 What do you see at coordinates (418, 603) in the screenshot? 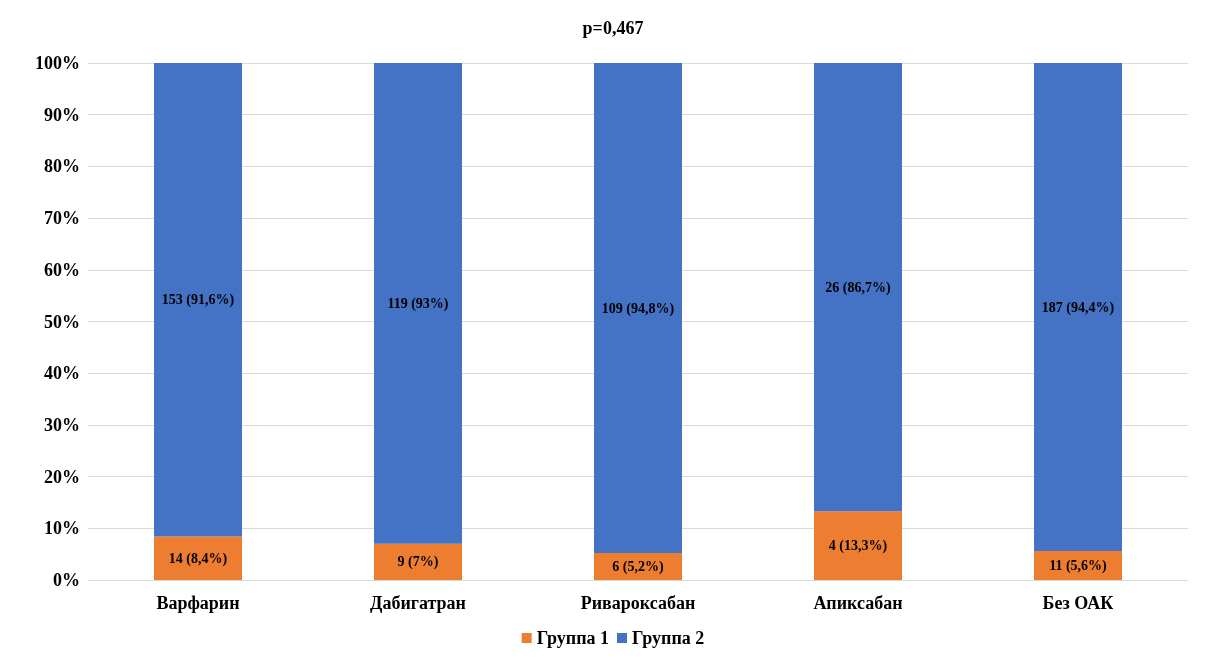
I see `x-tick-label: Дабигатран` at bounding box center [418, 603].